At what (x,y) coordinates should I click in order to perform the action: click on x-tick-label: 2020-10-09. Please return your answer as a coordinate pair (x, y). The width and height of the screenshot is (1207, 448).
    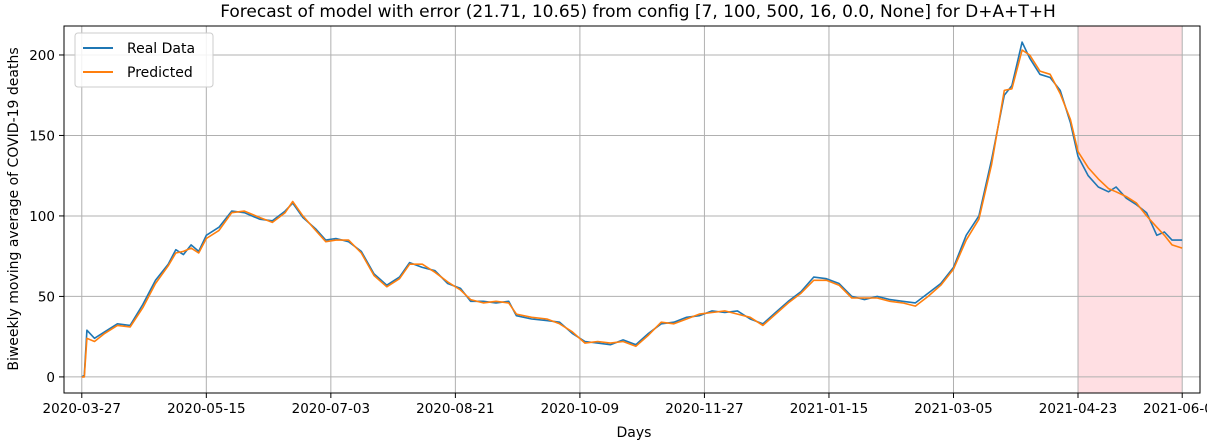
    Looking at the image, I should click on (580, 409).